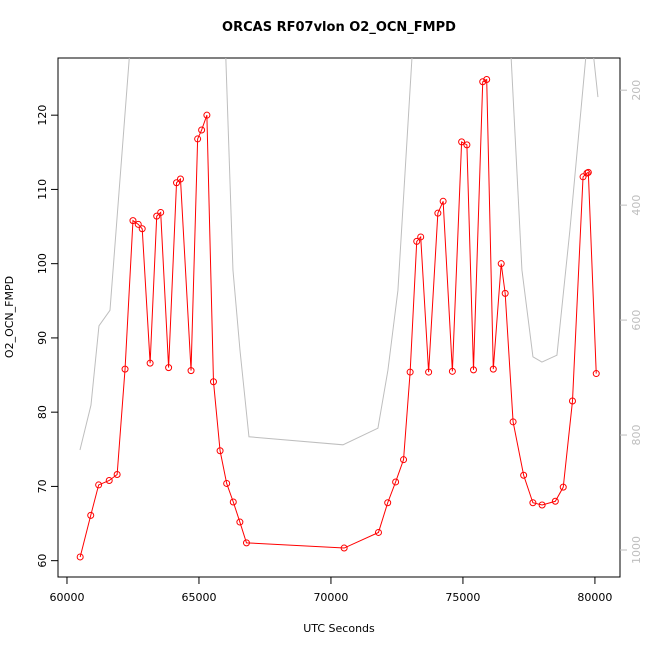  What do you see at coordinates (42, 486) in the screenshot?
I see `y-tick-label: 70` at bounding box center [42, 486].